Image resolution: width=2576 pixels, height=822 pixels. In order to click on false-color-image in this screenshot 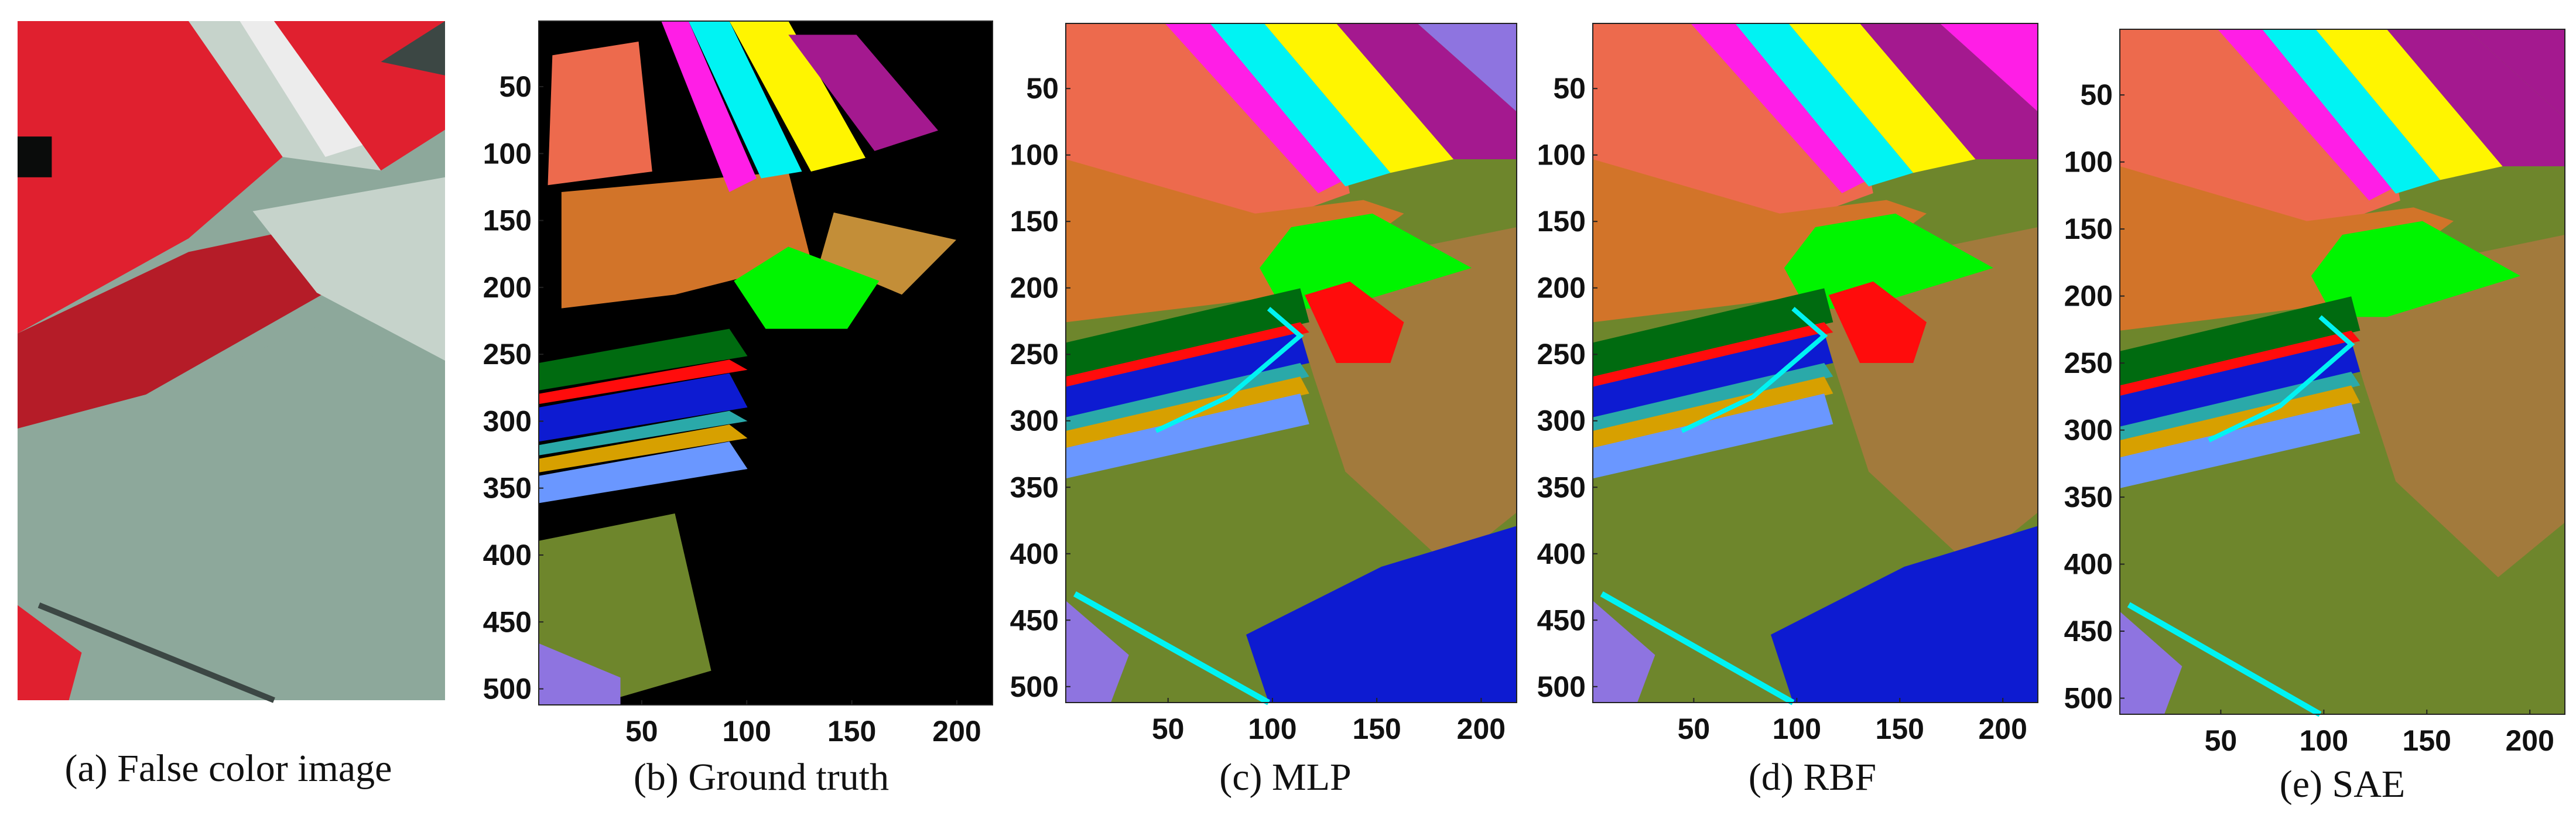, I will do `click(231, 362)`.